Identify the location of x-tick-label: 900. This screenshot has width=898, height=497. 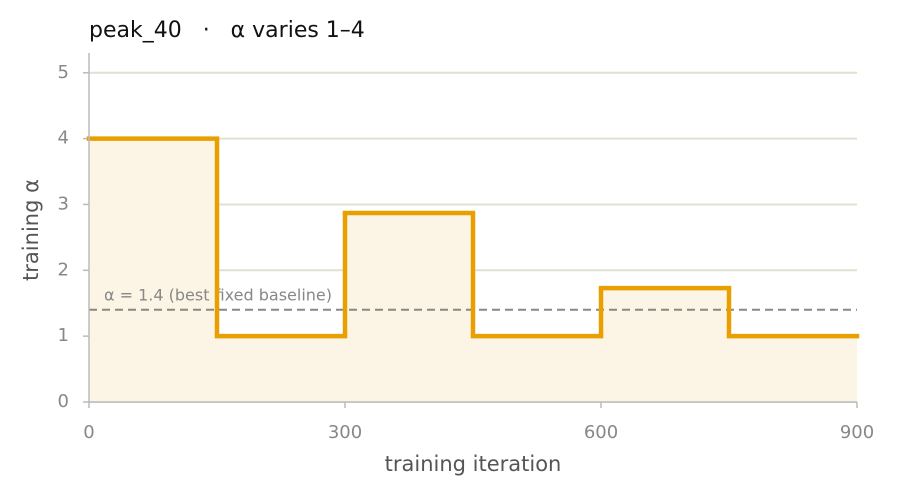
(857, 432).